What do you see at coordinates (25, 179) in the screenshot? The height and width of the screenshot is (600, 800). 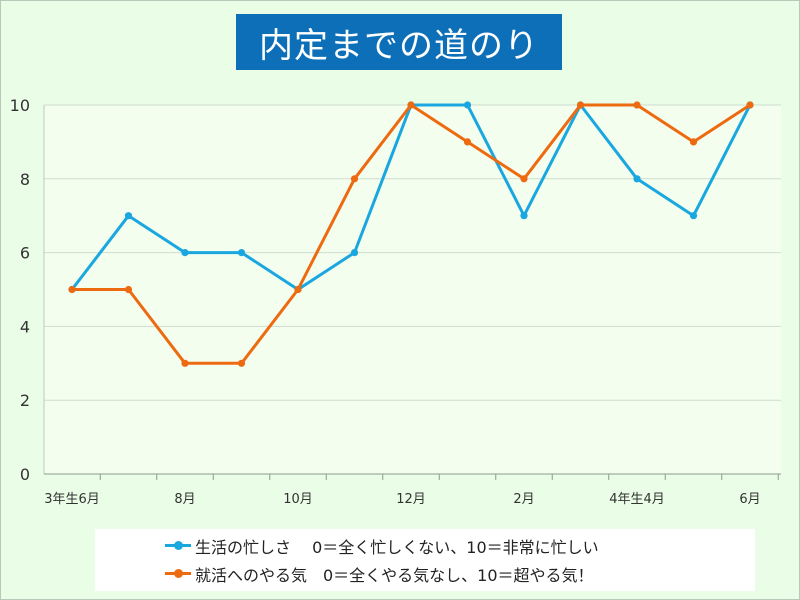 I see `y-tick-label-8: 8` at bounding box center [25, 179].